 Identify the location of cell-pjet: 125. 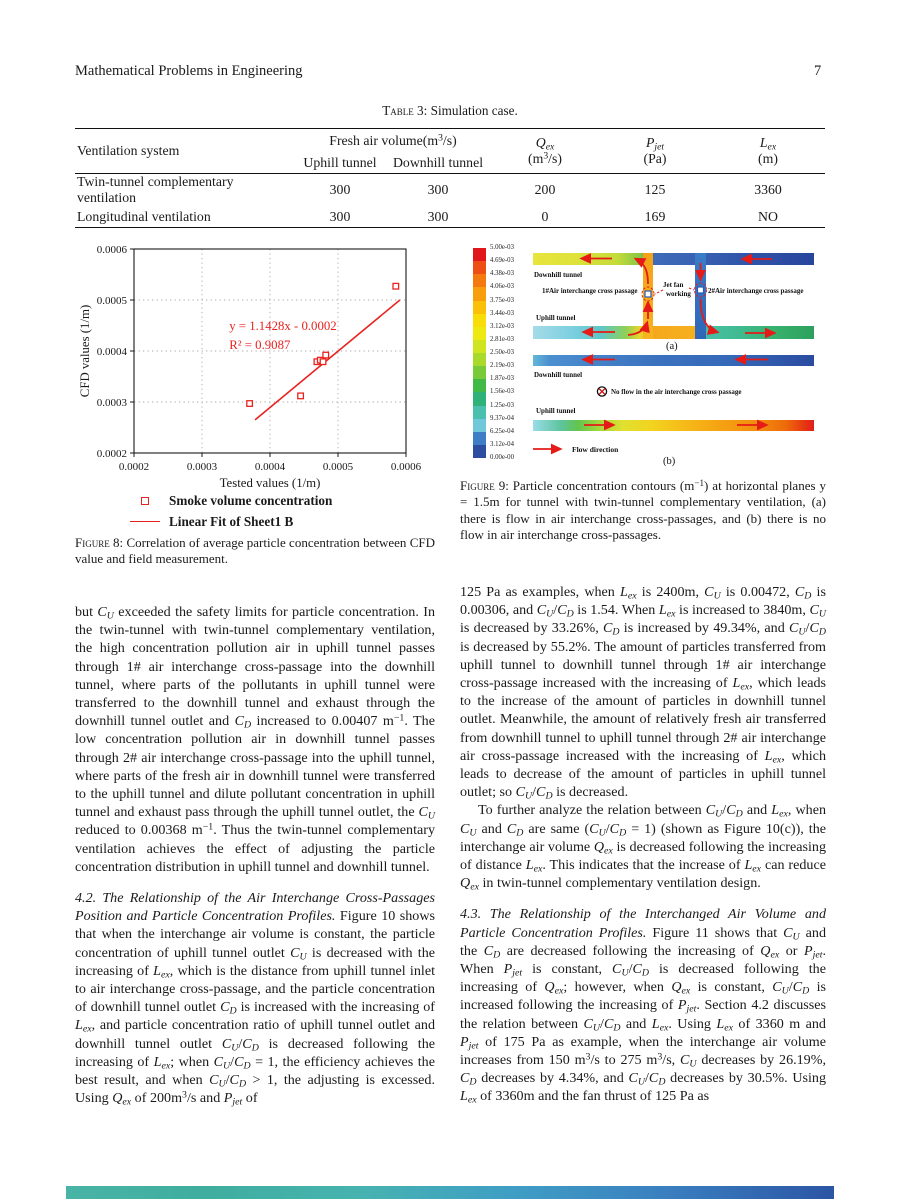
(655, 189).